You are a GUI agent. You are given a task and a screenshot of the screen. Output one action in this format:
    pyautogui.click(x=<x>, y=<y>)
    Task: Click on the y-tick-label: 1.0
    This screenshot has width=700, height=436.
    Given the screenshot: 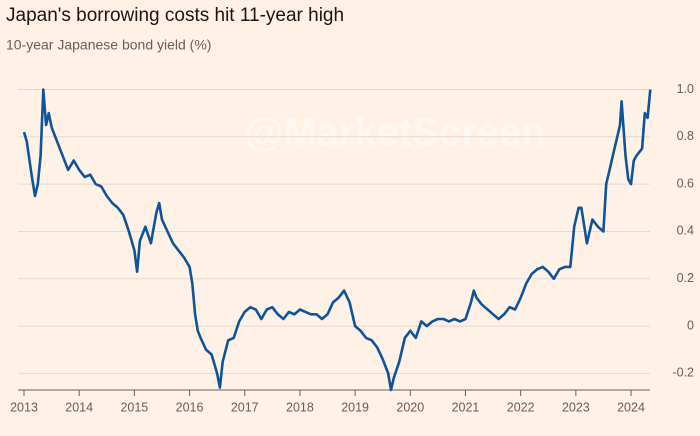 What is the action you would take?
    pyautogui.click(x=685, y=89)
    